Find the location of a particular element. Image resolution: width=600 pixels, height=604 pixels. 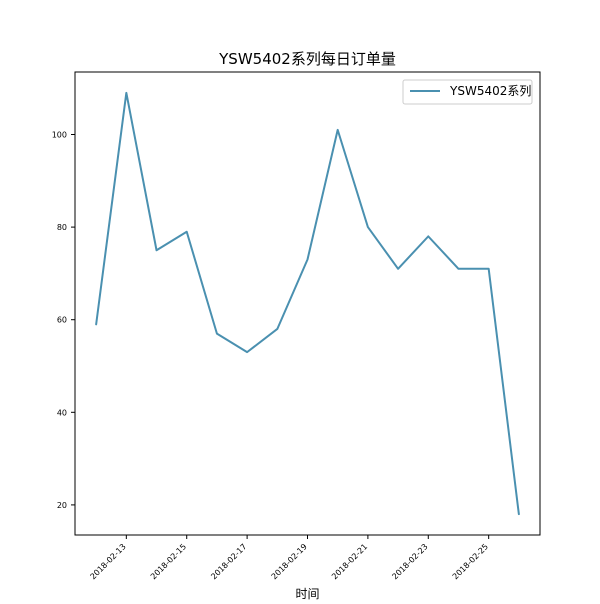

x-tick-label: 2018-02-21 is located at coordinates (349, 561).